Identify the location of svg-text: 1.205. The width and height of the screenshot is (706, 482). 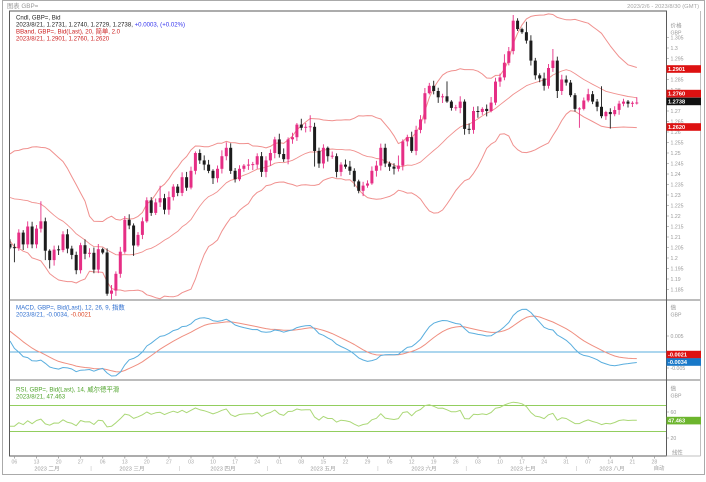
(677, 249).